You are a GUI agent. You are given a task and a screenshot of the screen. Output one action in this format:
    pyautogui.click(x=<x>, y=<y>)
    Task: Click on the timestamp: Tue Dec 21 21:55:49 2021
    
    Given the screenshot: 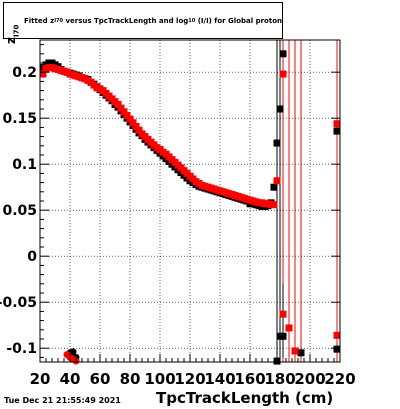 What is the action you would take?
    pyautogui.click(x=62, y=400)
    